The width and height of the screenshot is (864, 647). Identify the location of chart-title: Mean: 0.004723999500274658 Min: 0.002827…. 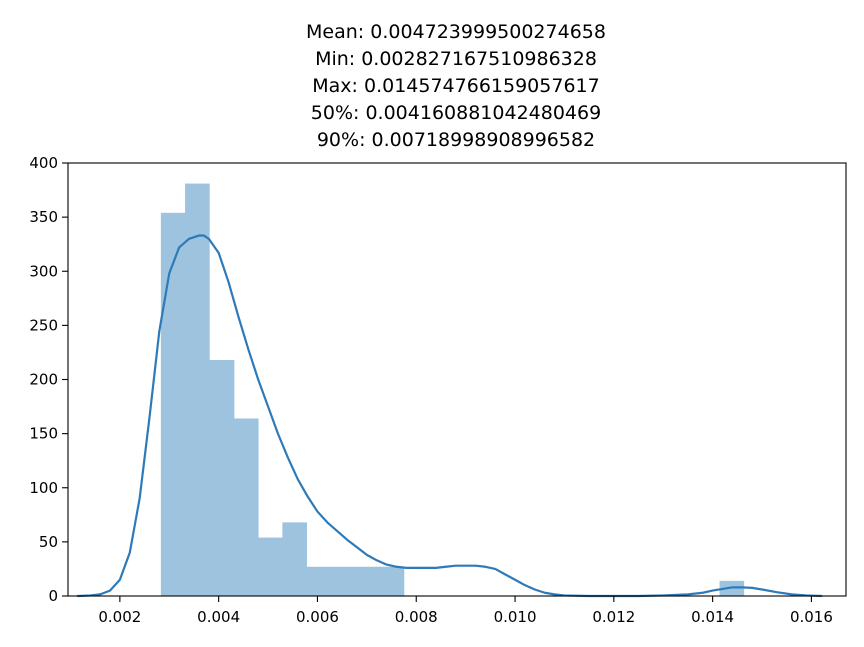
(456, 86).